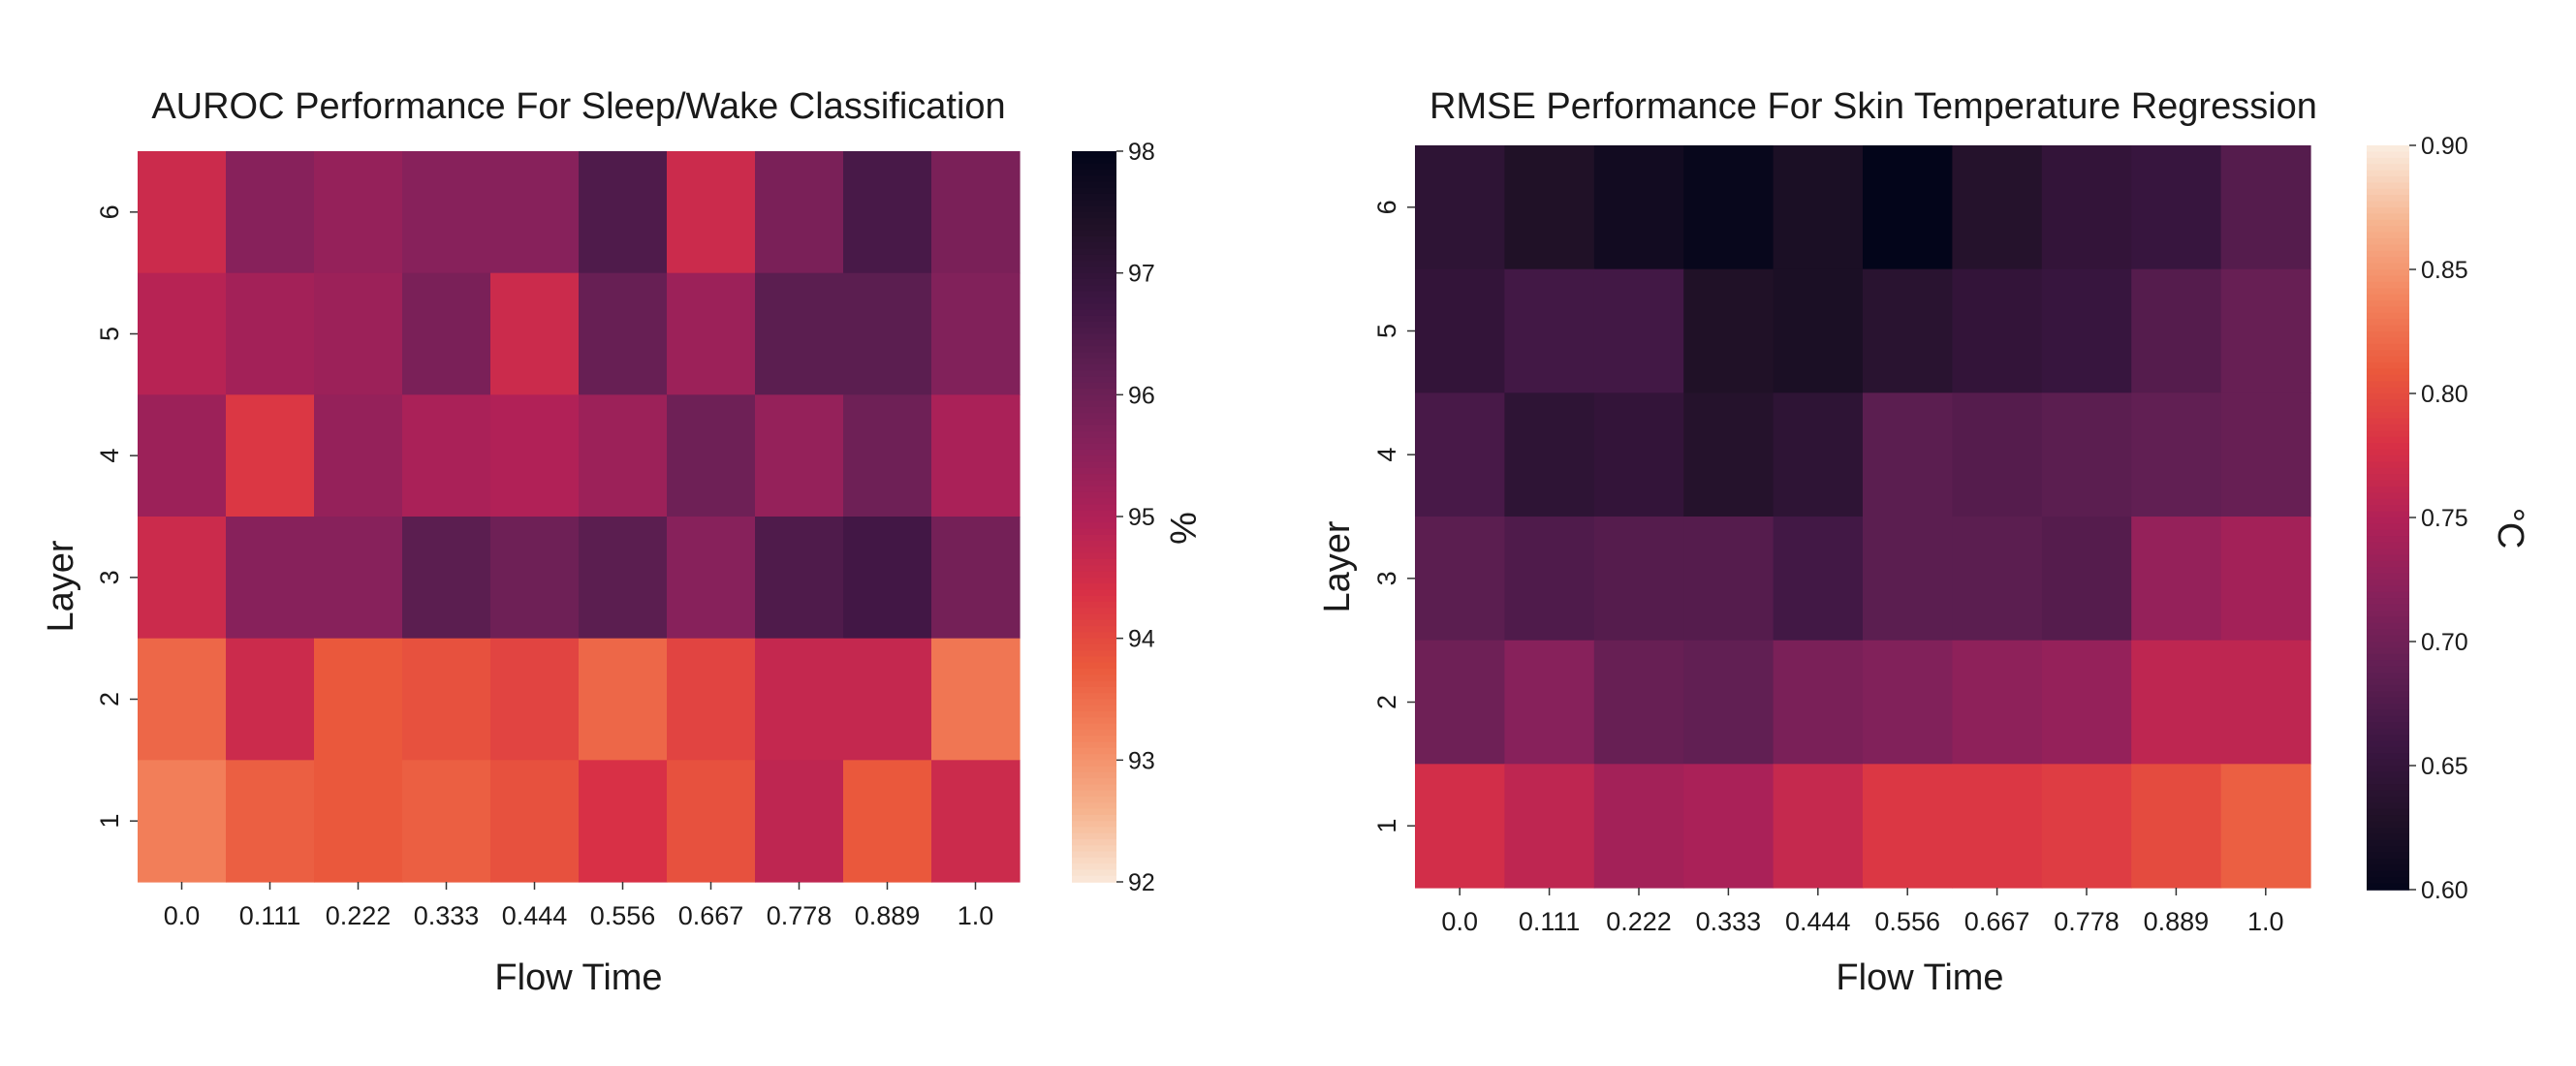 Image resolution: width=2576 pixels, height=1066 pixels. What do you see at coordinates (1393, 516) in the screenshot?
I see `rmse-y-ticks: 6 5 4 3 2 1` at bounding box center [1393, 516].